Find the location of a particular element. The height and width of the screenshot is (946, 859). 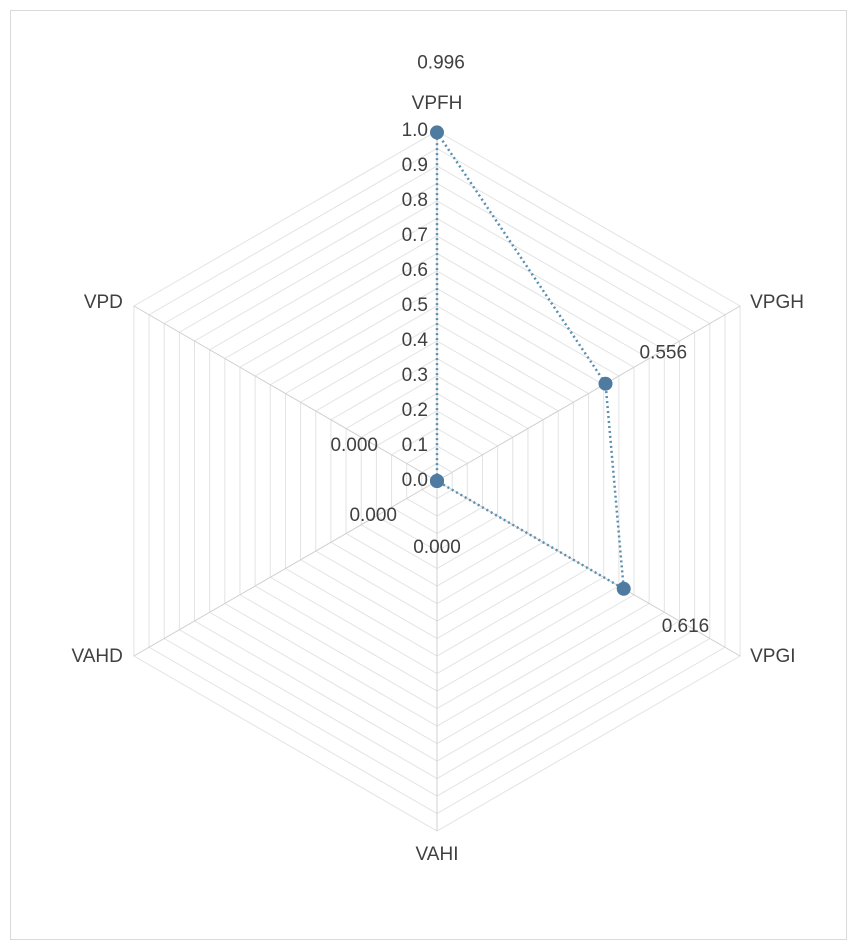

radial-tick-label: 0.9 is located at coordinates (415, 165).